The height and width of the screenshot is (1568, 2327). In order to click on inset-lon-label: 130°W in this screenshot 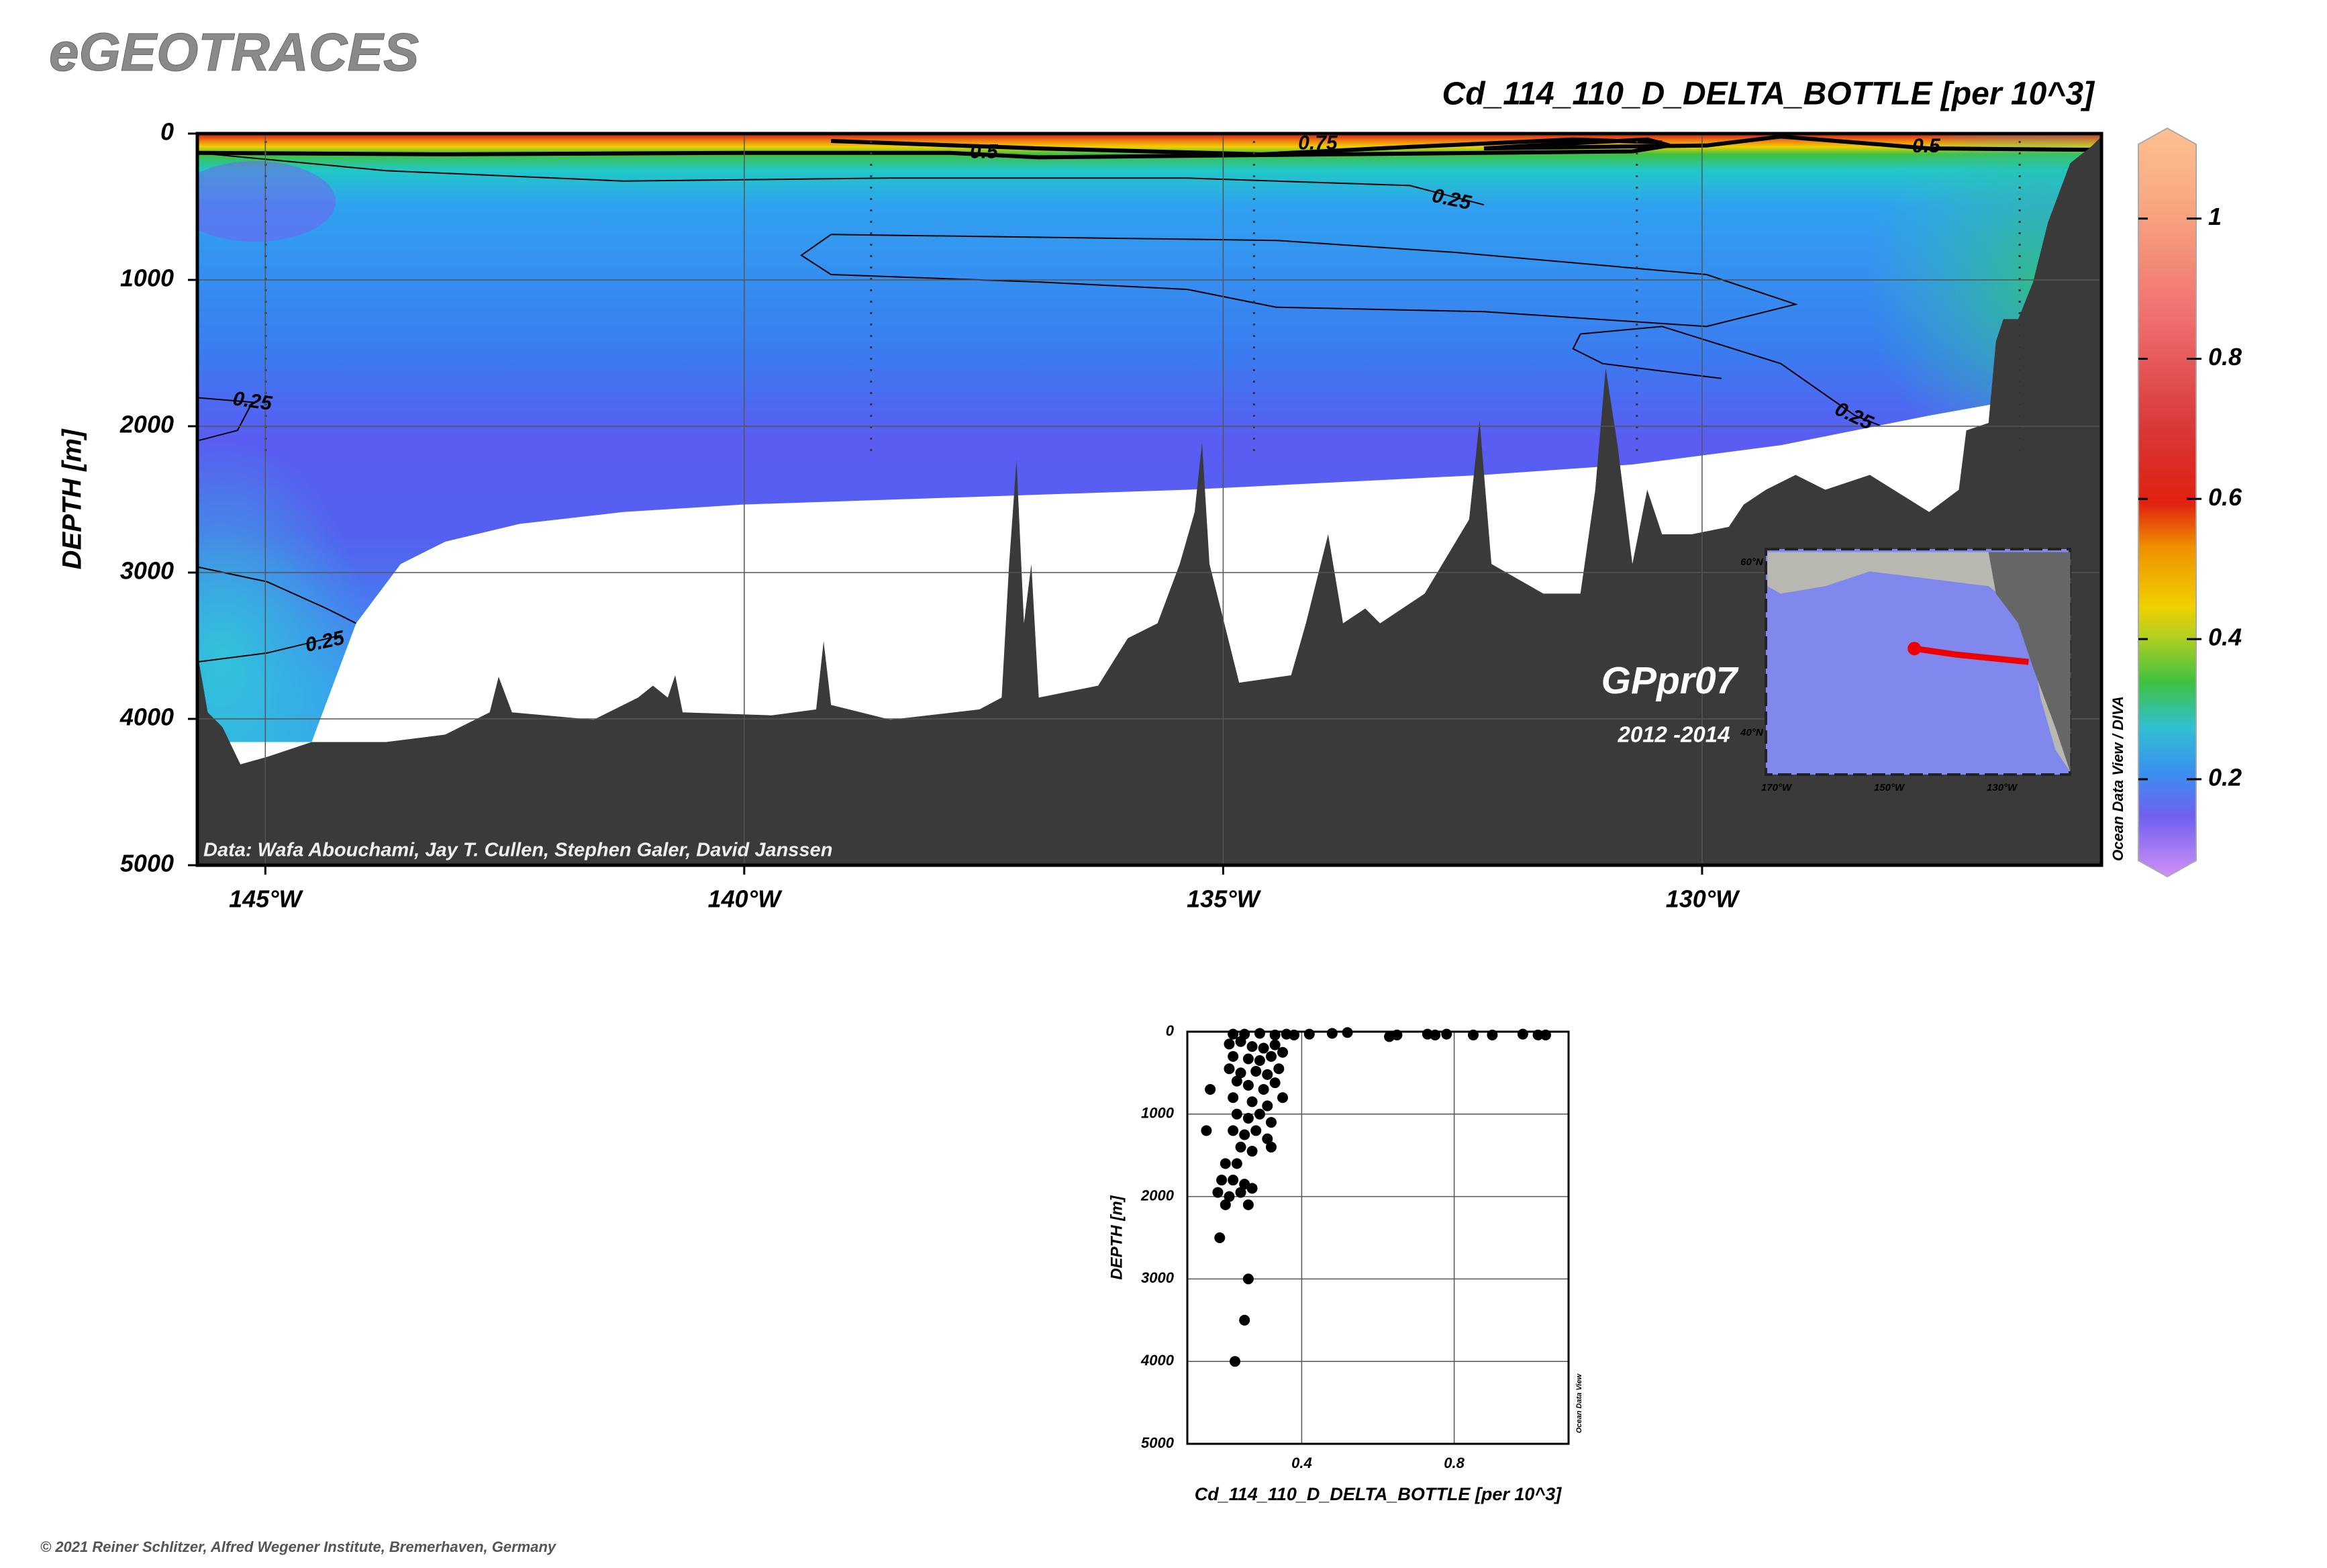, I will do `click(2002, 788)`.